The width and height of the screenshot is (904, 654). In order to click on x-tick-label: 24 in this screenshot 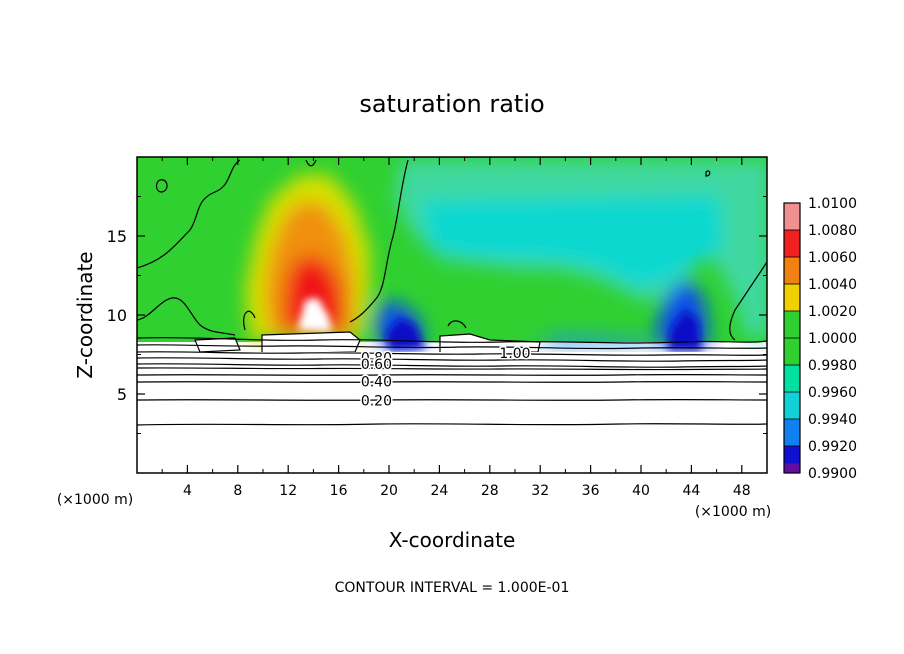, I will do `click(439, 491)`.